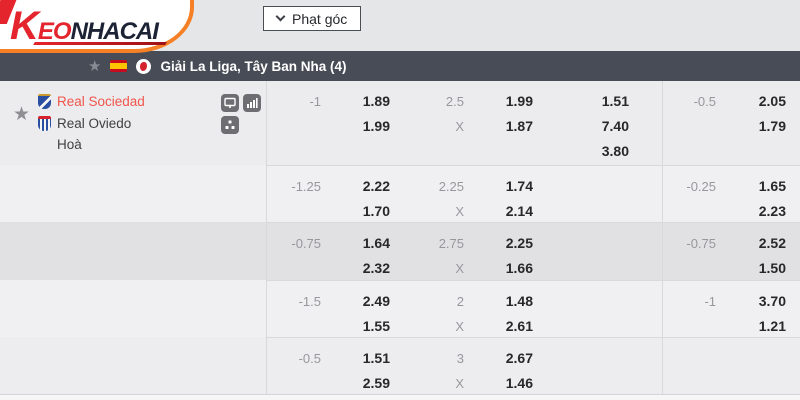 The width and height of the screenshot is (800, 400). What do you see at coordinates (54, 31) in the screenshot?
I see `logo-letters-eo: EO` at bounding box center [54, 31].